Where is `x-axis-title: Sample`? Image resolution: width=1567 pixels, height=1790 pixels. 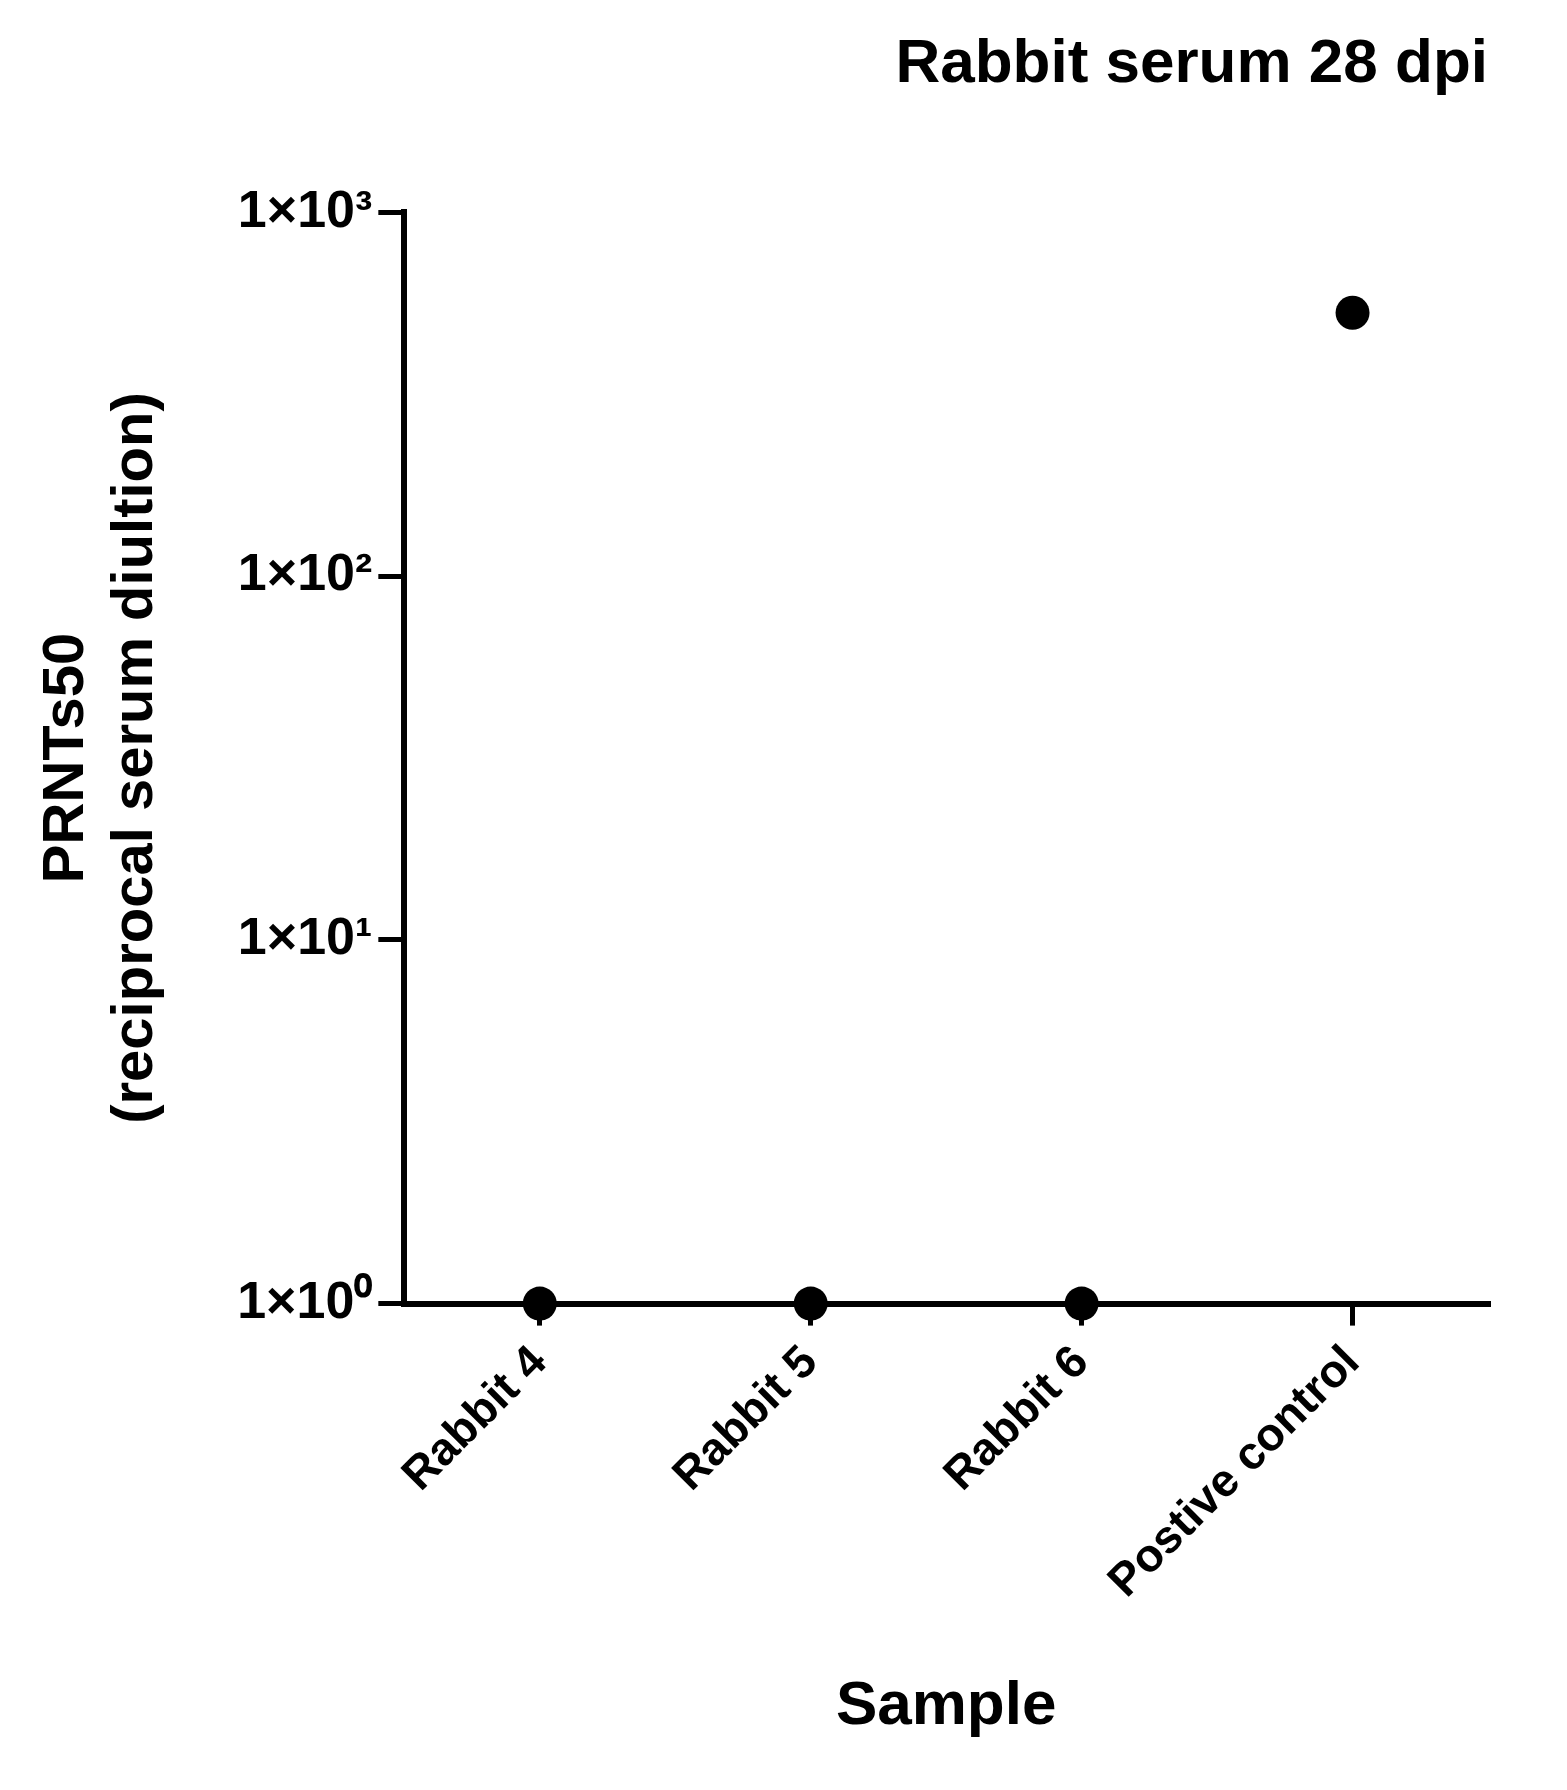
x-axis-title: Sample is located at coordinates (946, 1702).